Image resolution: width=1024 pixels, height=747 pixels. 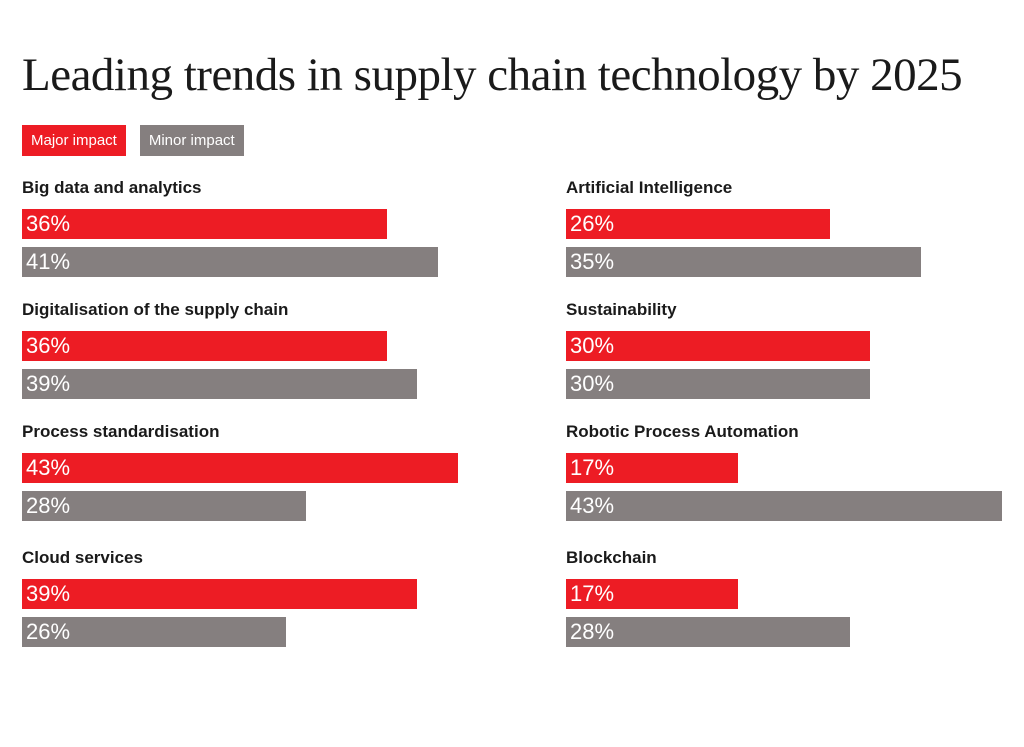 What do you see at coordinates (82, 557) in the screenshot?
I see `category-label: Cloud services` at bounding box center [82, 557].